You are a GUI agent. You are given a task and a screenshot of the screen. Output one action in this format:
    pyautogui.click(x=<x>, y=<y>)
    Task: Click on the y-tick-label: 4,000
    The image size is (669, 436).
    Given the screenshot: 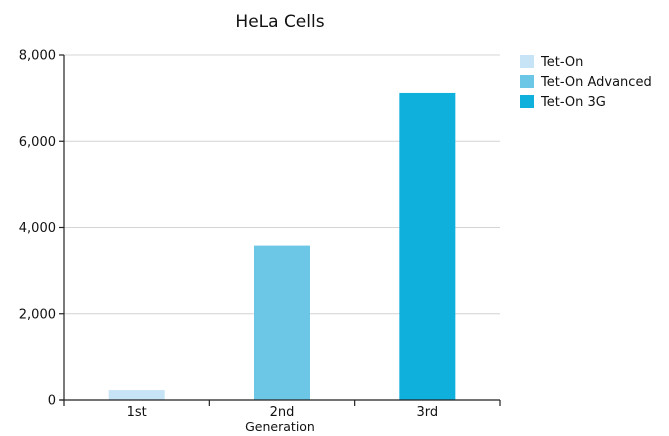 What is the action you would take?
    pyautogui.click(x=37, y=228)
    